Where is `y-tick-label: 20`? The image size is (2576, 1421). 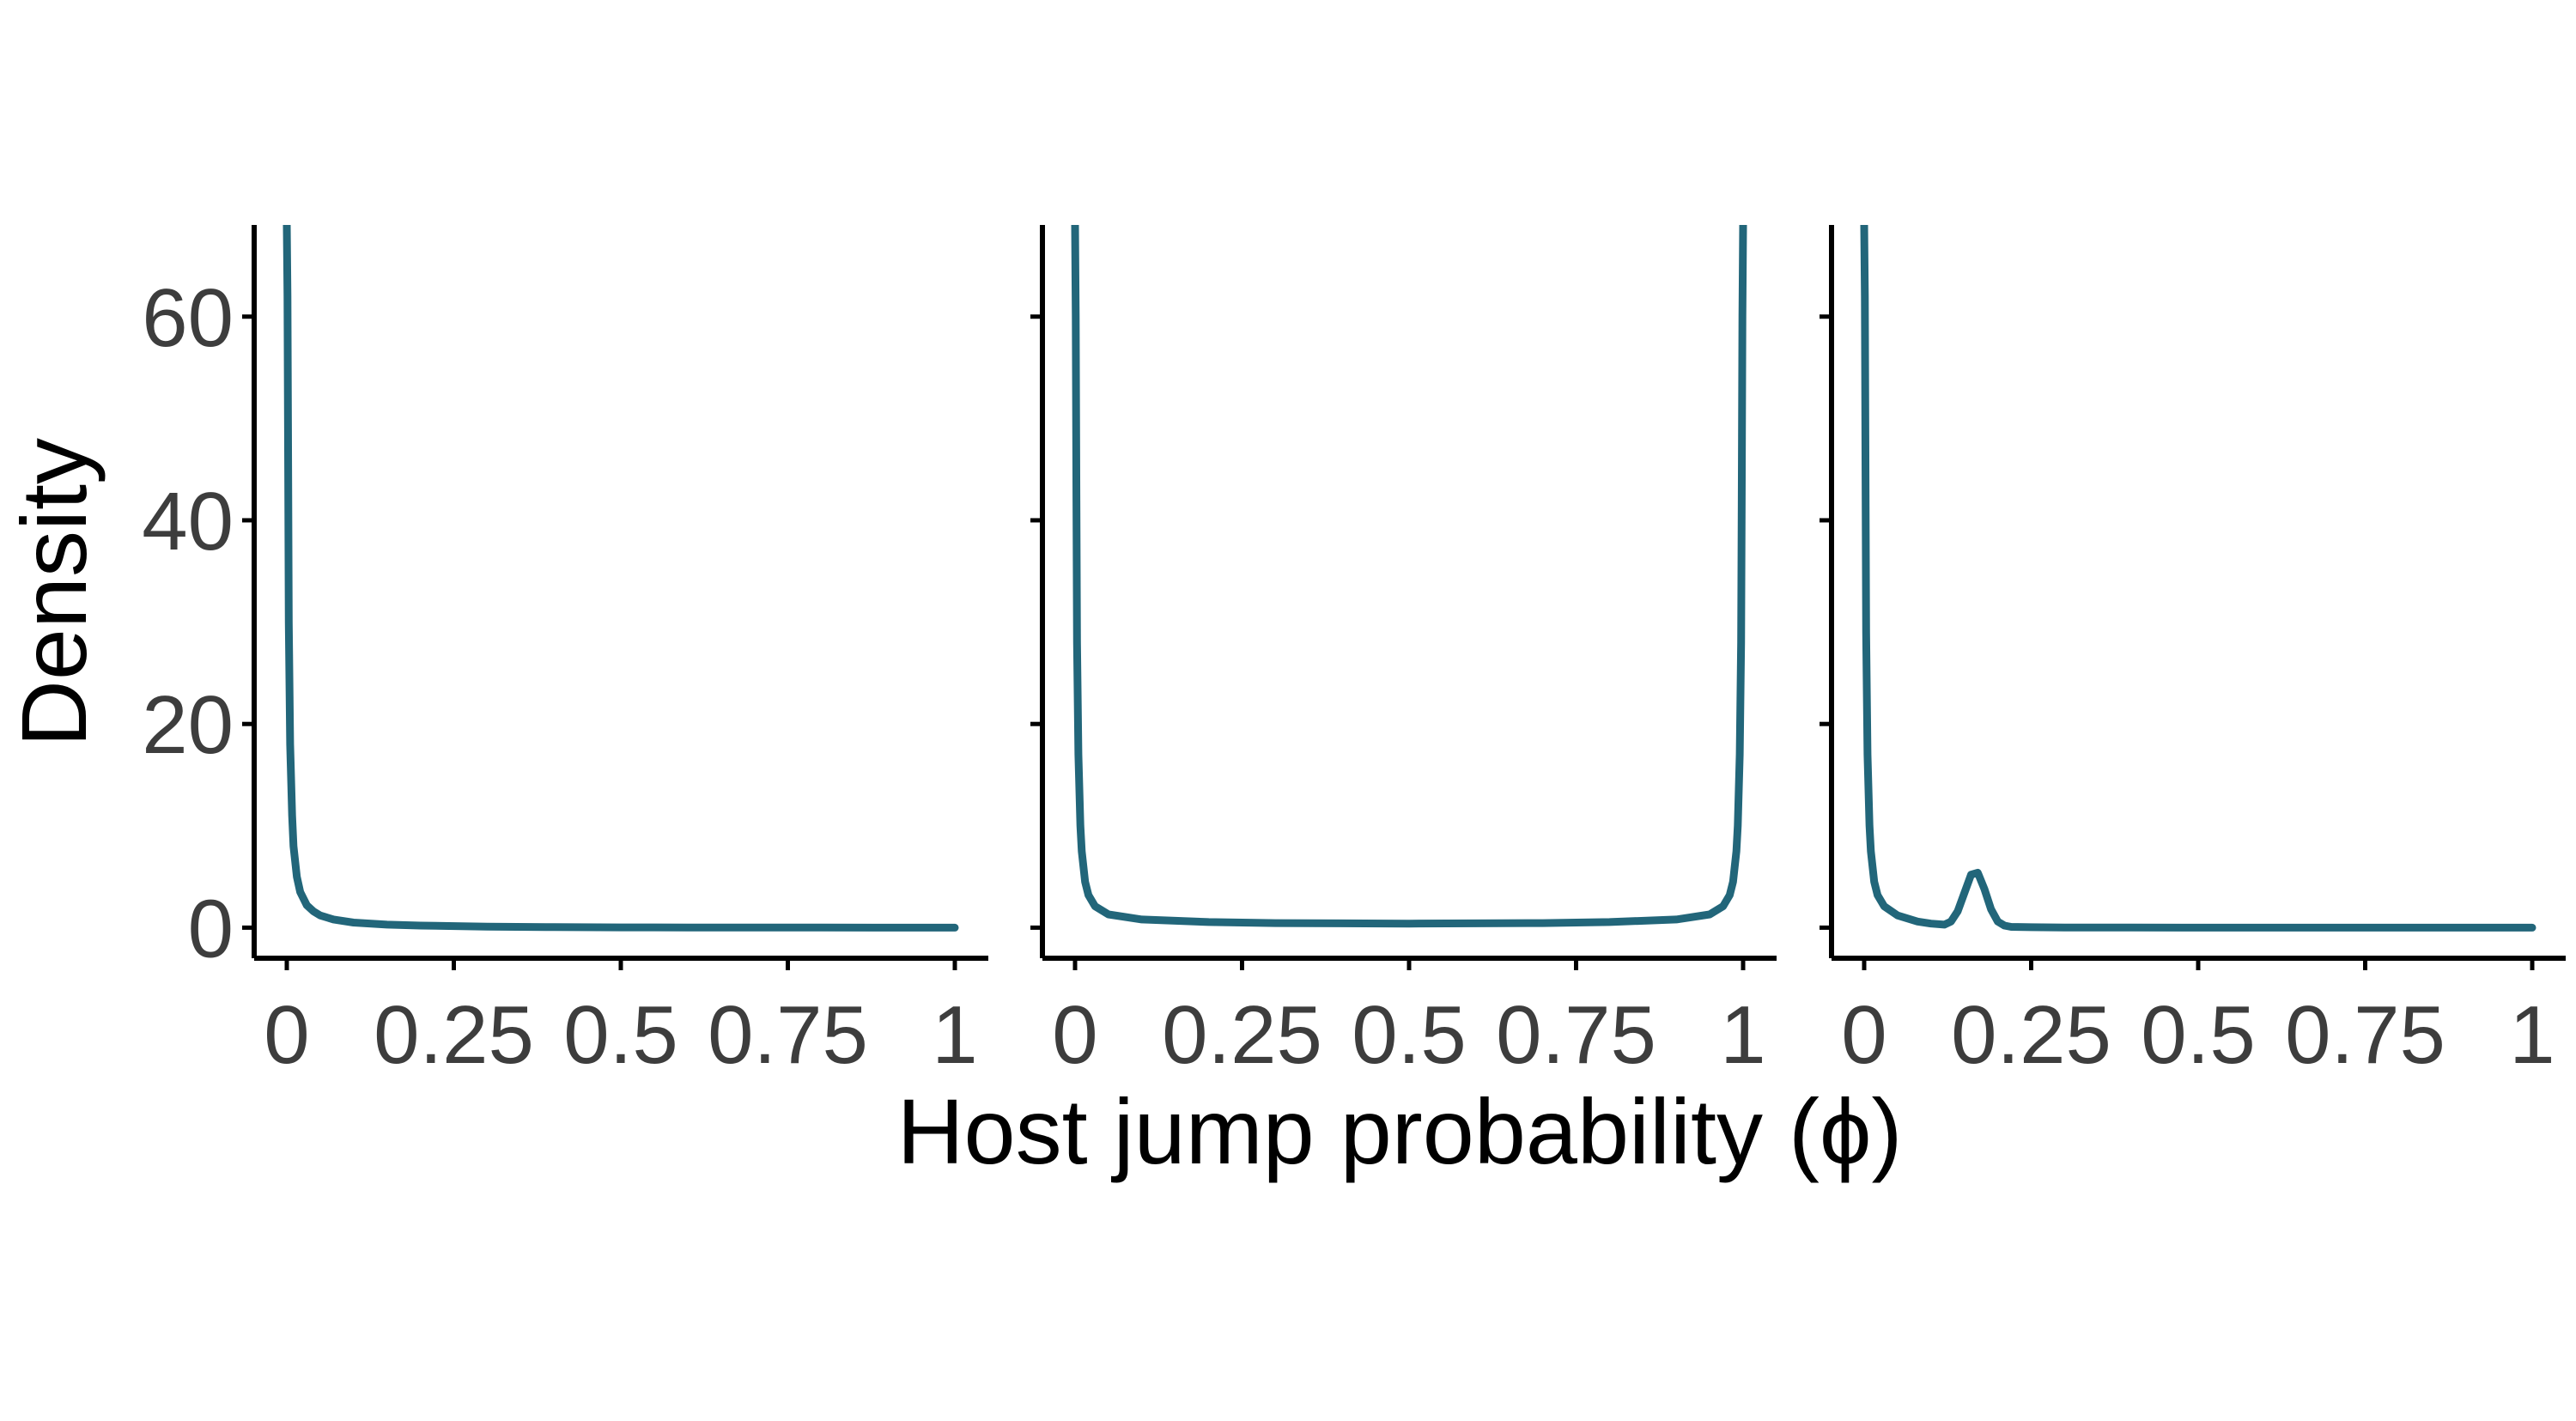 y-tick-label: 20 is located at coordinates (188, 725).